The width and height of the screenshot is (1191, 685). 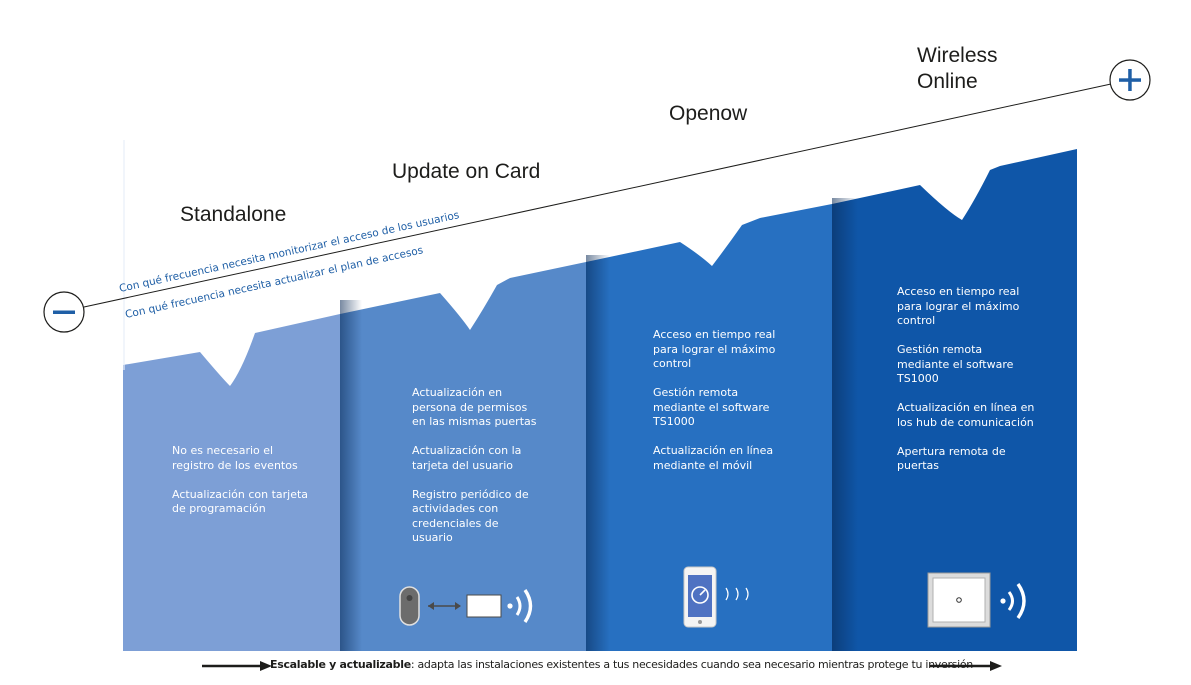 I want to click on stage-title-wireless-online: Wireless Online, so click(x=957, y=68).